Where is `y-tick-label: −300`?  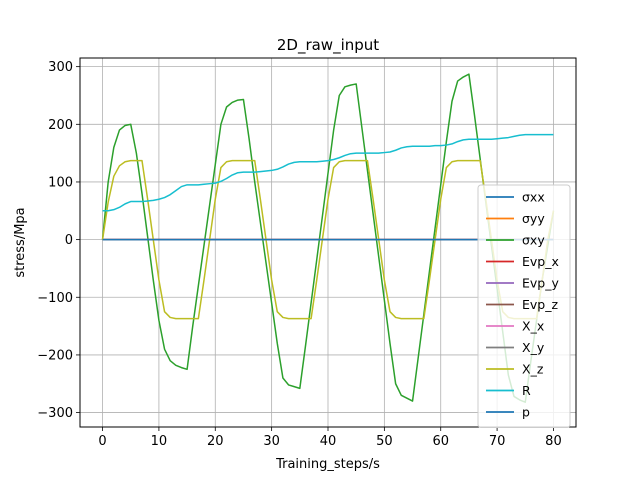 y-tick-label: −300 is located at coordinates (55, 413).